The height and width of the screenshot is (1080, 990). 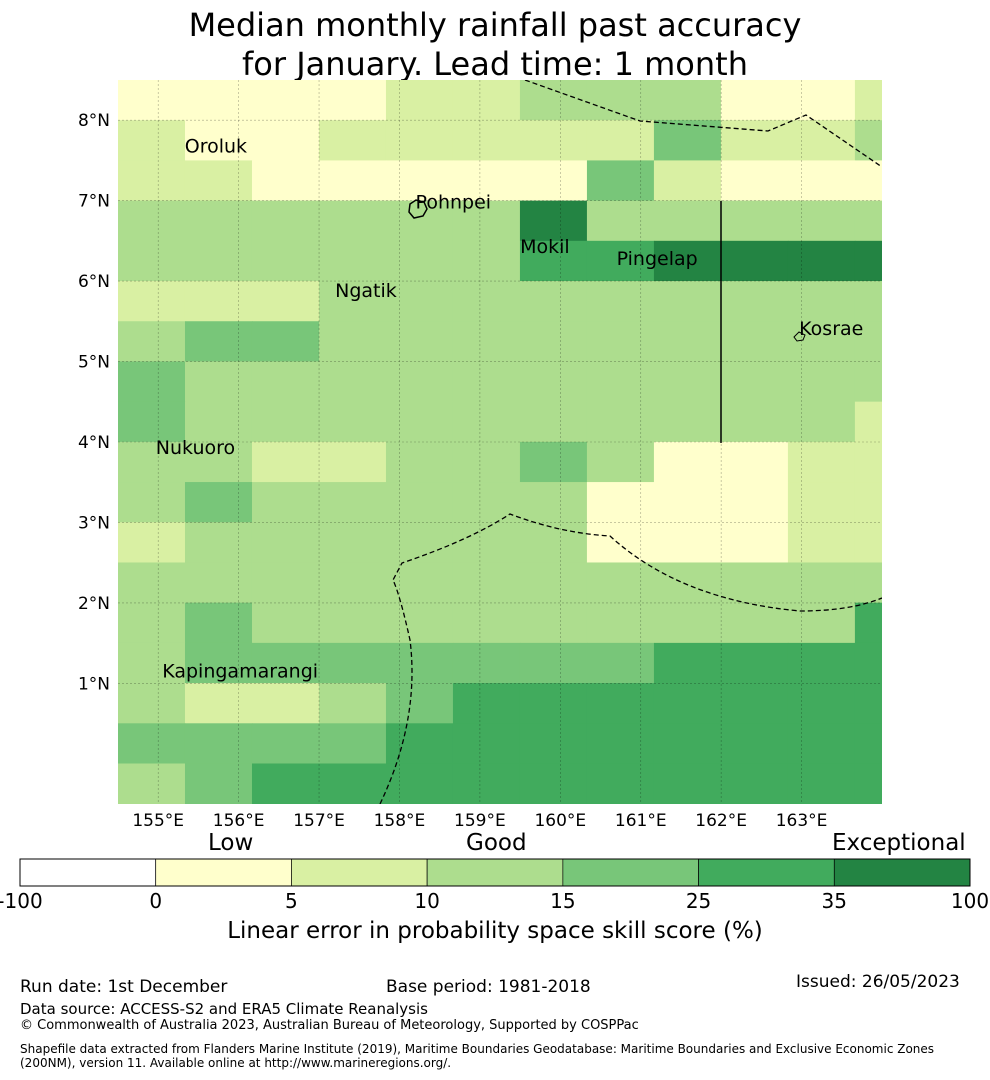 I want to click on lat-tick-label: 3°N, so click(x=94, y=523).